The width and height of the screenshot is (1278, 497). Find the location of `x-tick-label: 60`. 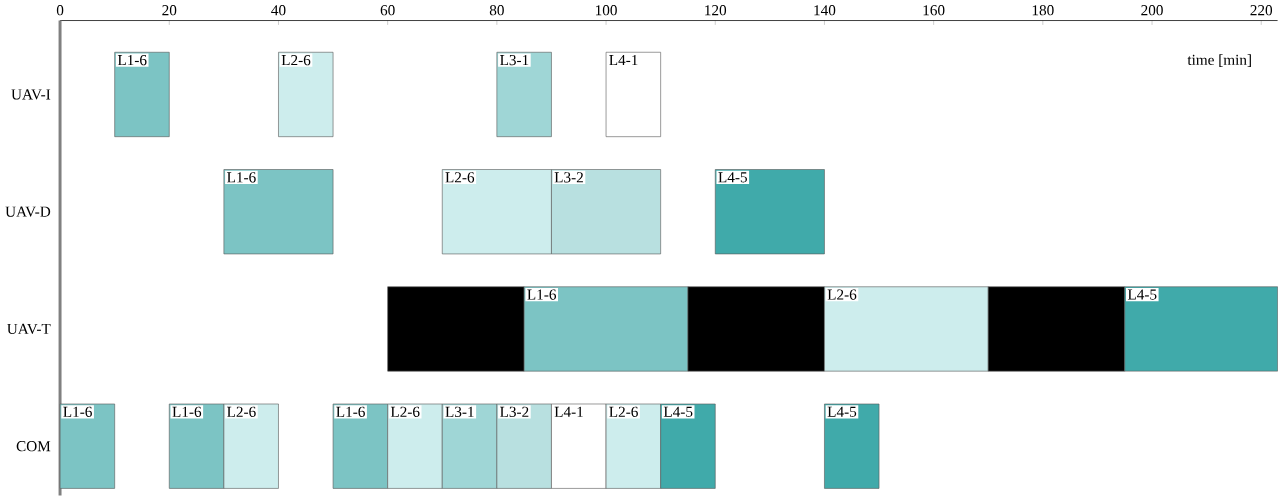

x-tick-label: 60 is located at coordinates (387, 10).